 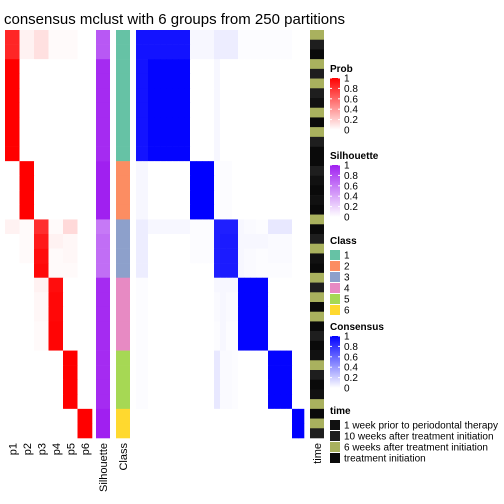 I want to click on silhouette-cell, so click(x=103, y=139).